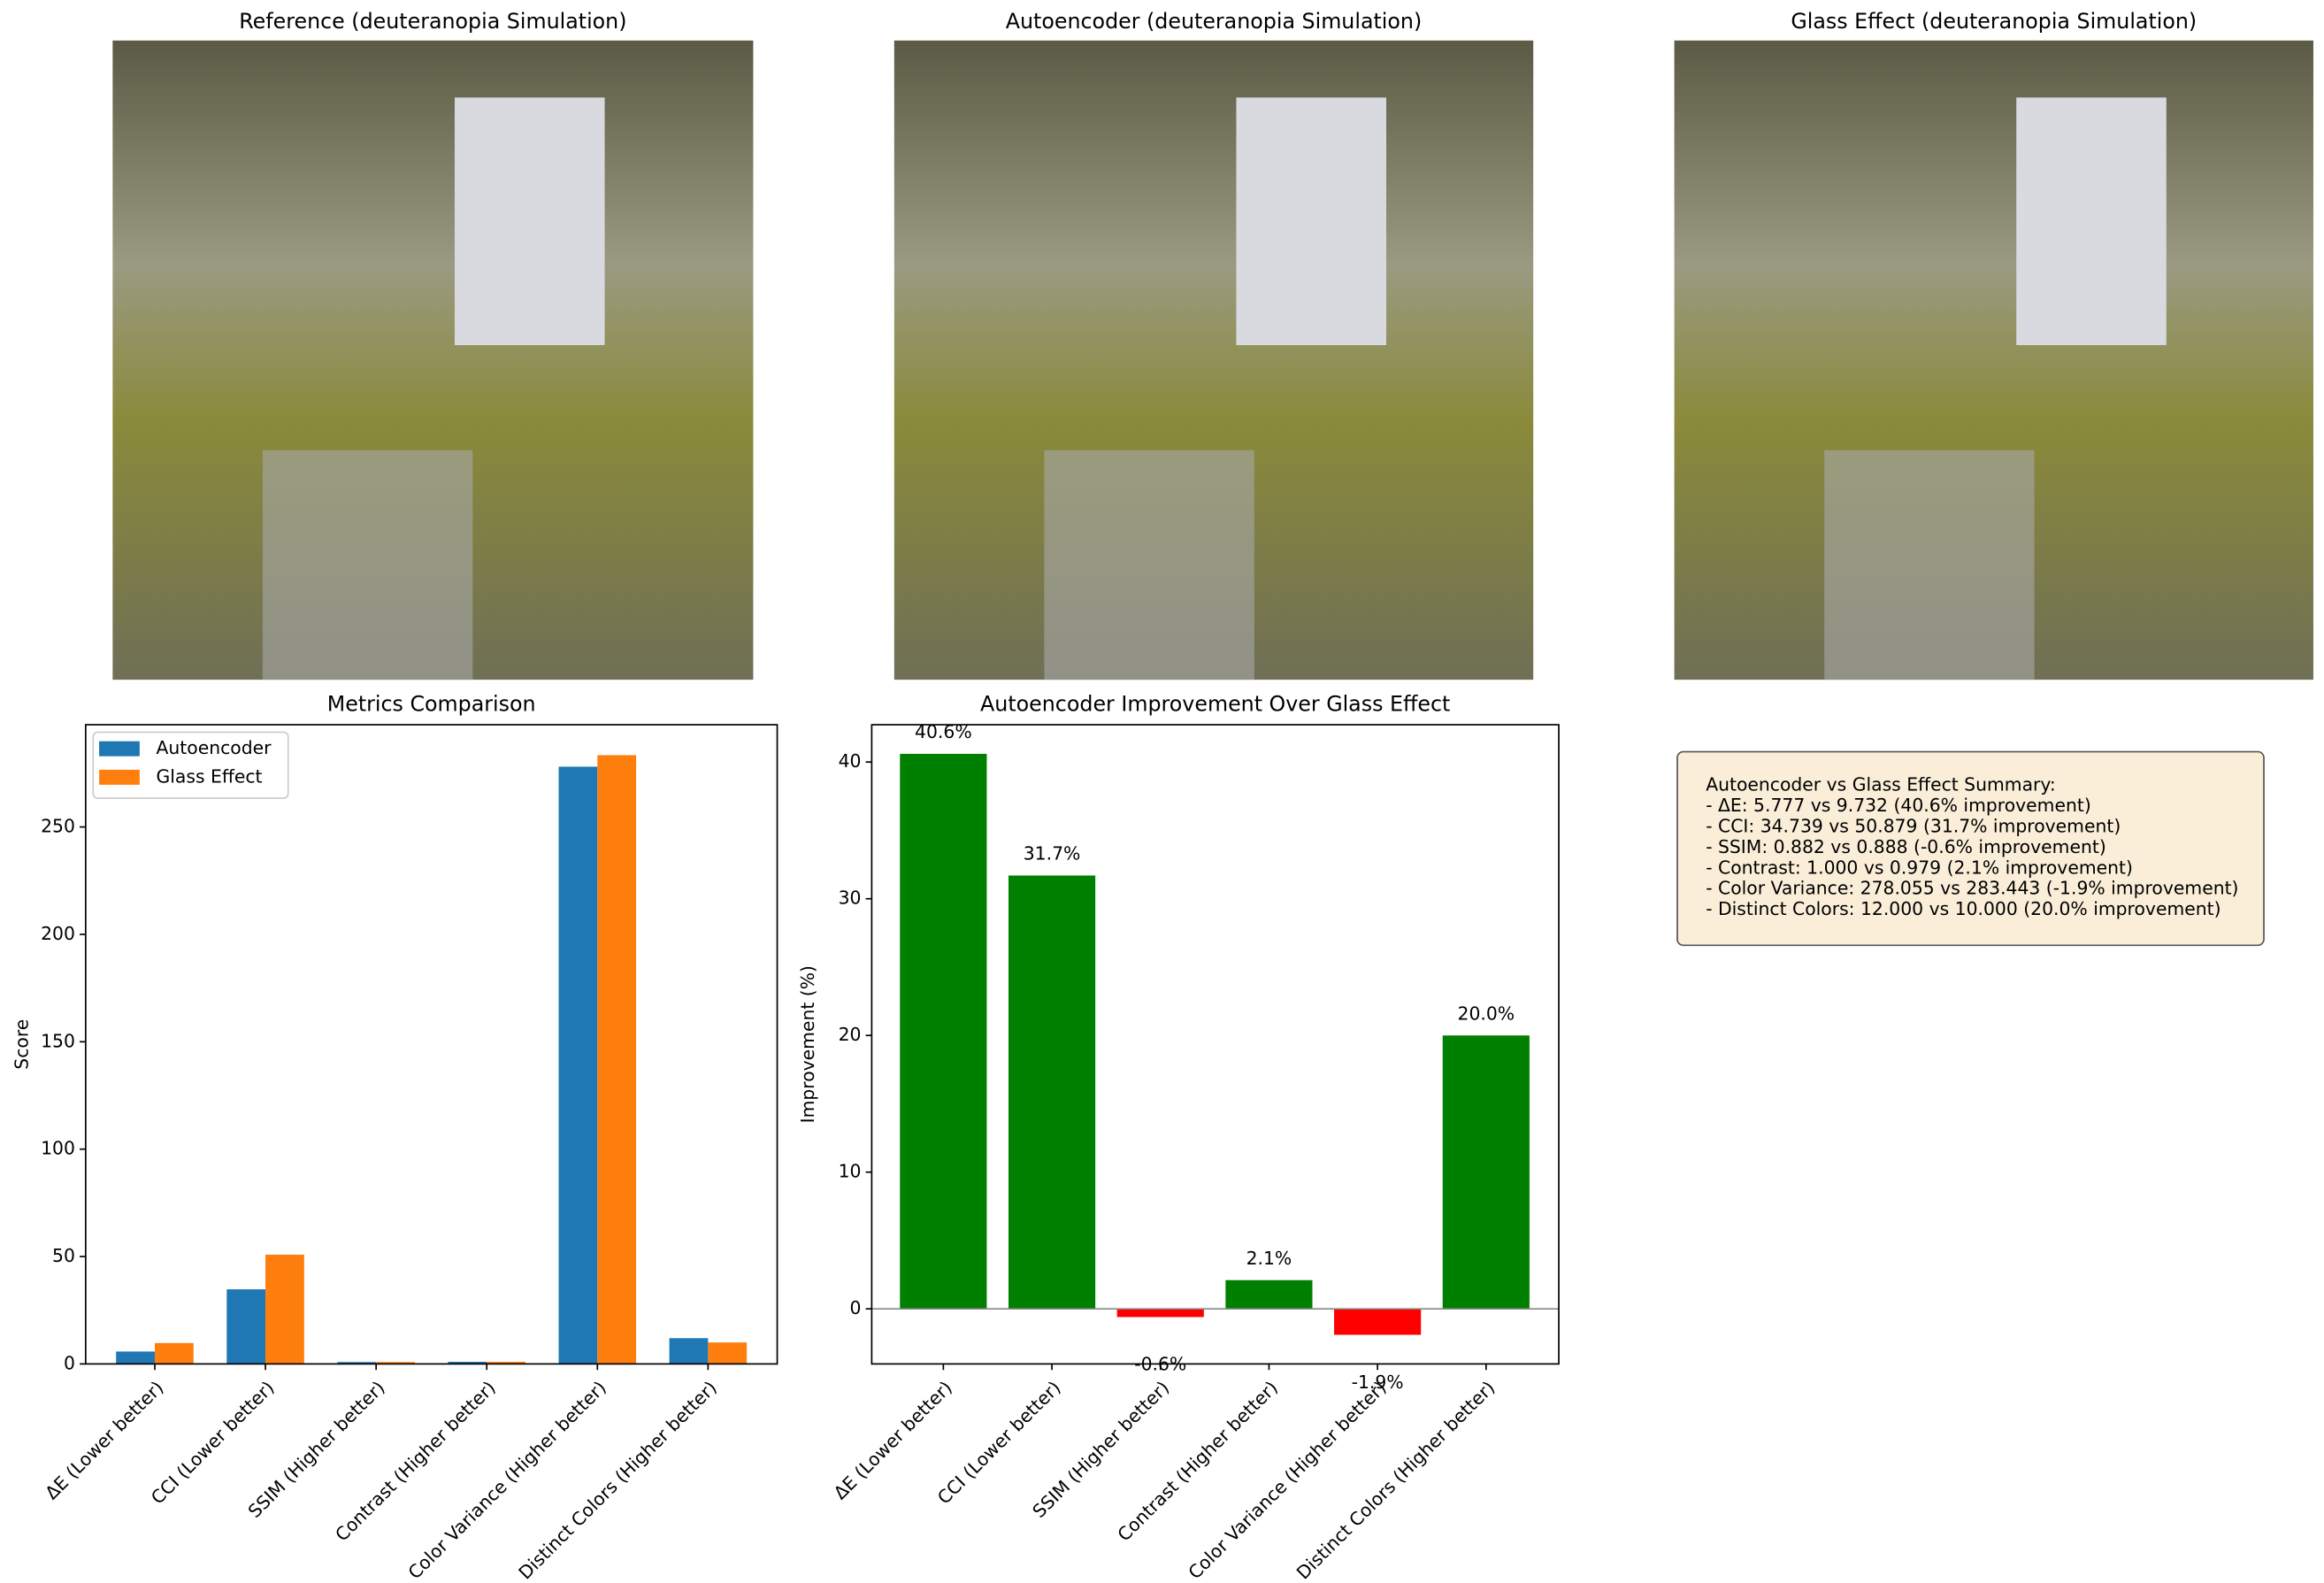 The height and width of the screenshot is (1583, 2324). Describe the element at coordinates (64, 1255) in the screenshot. I see `y-tick-label: 50` at that location.